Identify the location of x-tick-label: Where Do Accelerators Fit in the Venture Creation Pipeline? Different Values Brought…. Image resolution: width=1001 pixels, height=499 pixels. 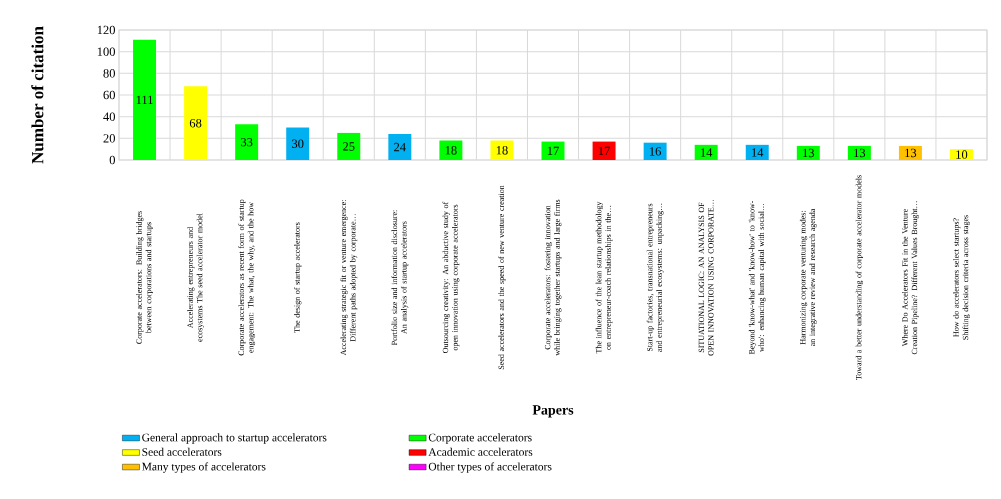
(910, 278).